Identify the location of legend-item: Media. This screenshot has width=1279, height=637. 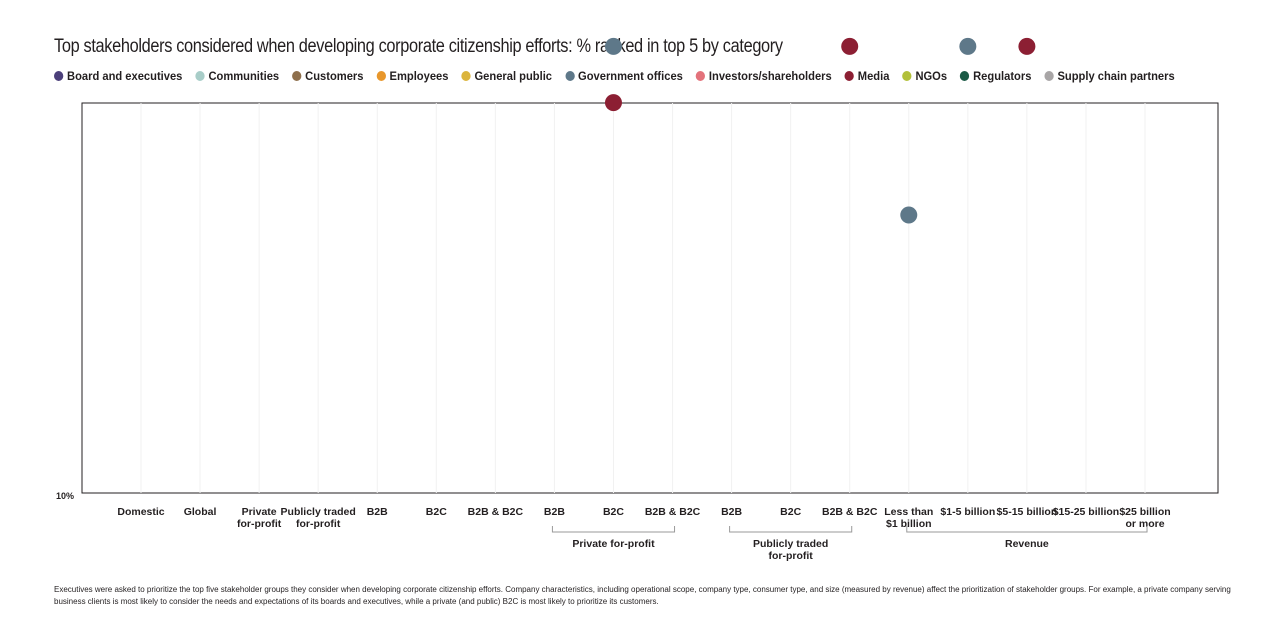
(867, 76).